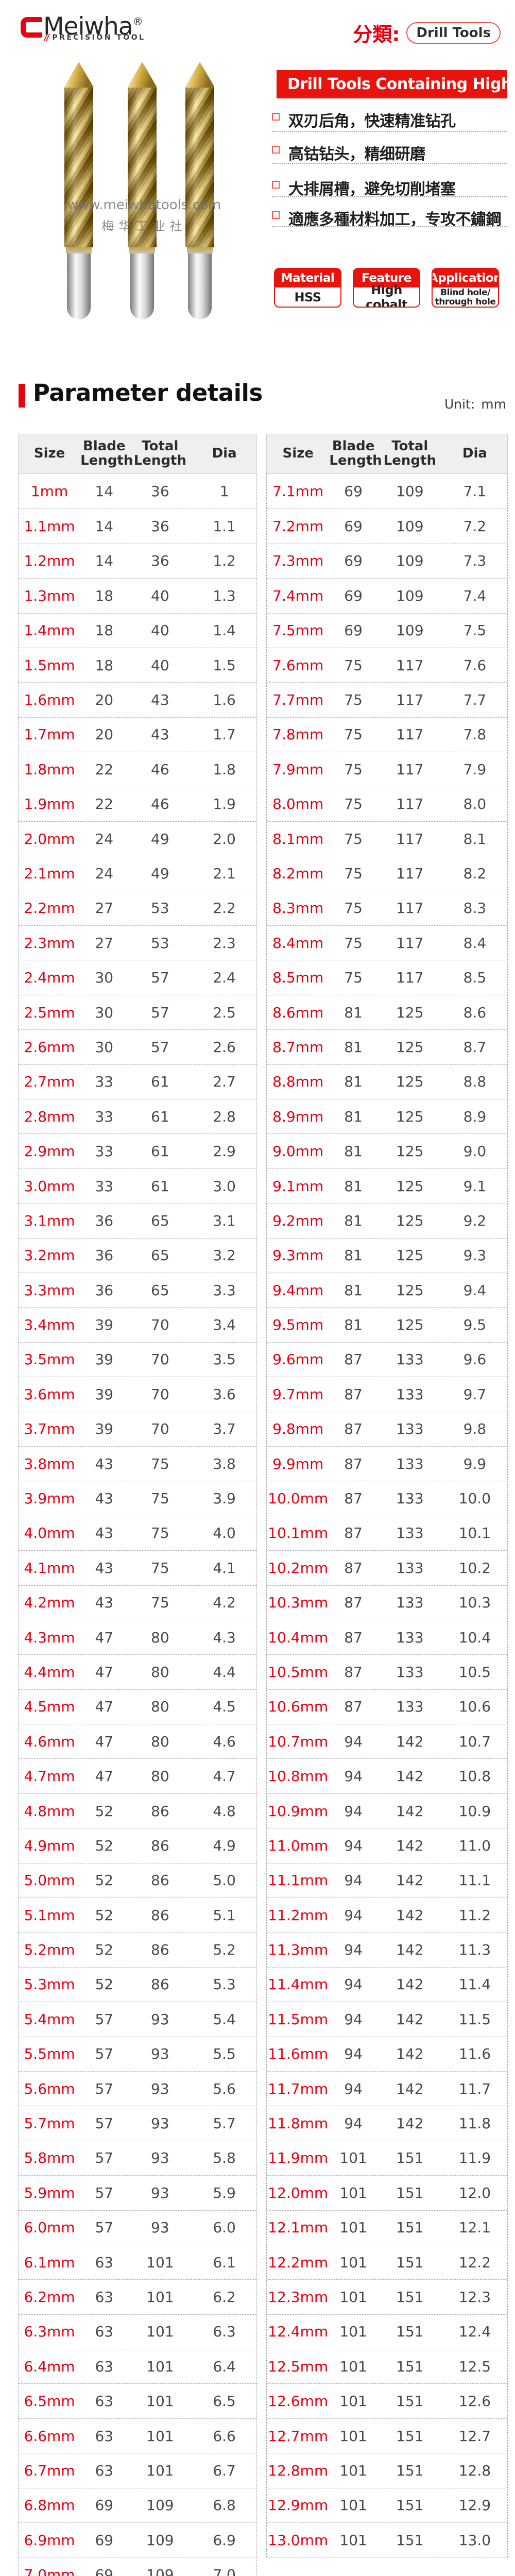  What do you see at coordinates (353, 1186) in the screenshot?
I see `blade-length-cell: 81` at bounding box center [353, 1186].